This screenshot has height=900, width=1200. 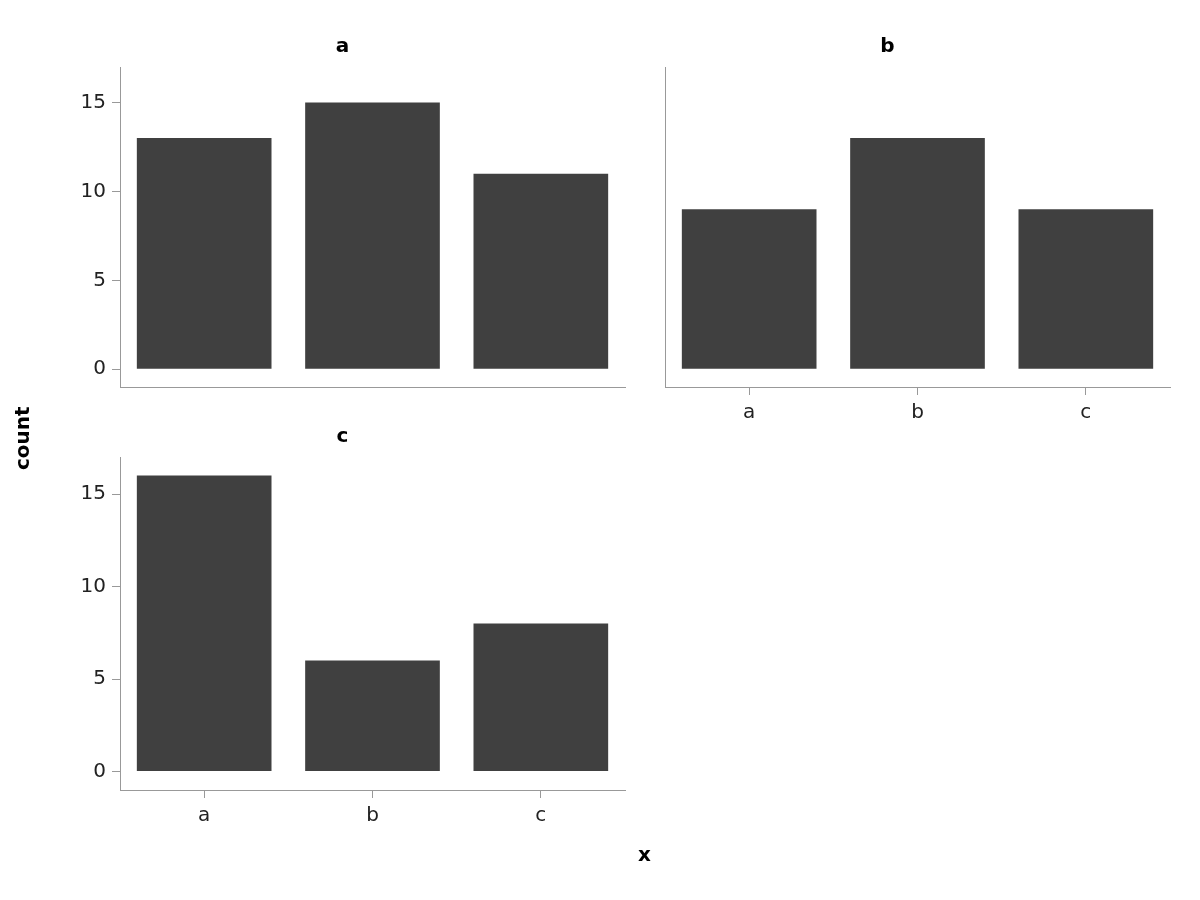 I want to click on chart-title: b, so click(x=887, y=45).